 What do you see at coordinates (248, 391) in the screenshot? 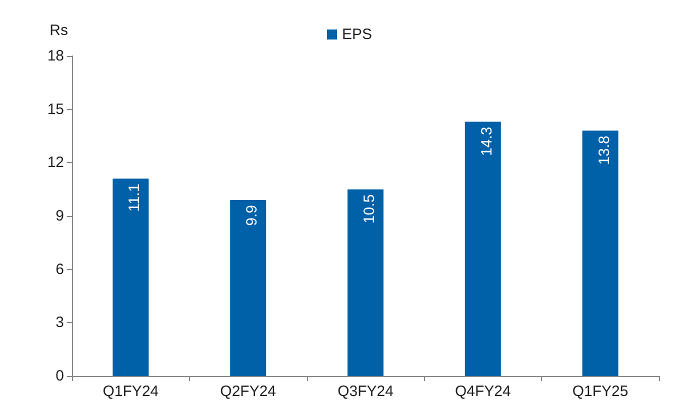
I see `x-tick-label: Q2FY24` at bounding box center [248, 391].